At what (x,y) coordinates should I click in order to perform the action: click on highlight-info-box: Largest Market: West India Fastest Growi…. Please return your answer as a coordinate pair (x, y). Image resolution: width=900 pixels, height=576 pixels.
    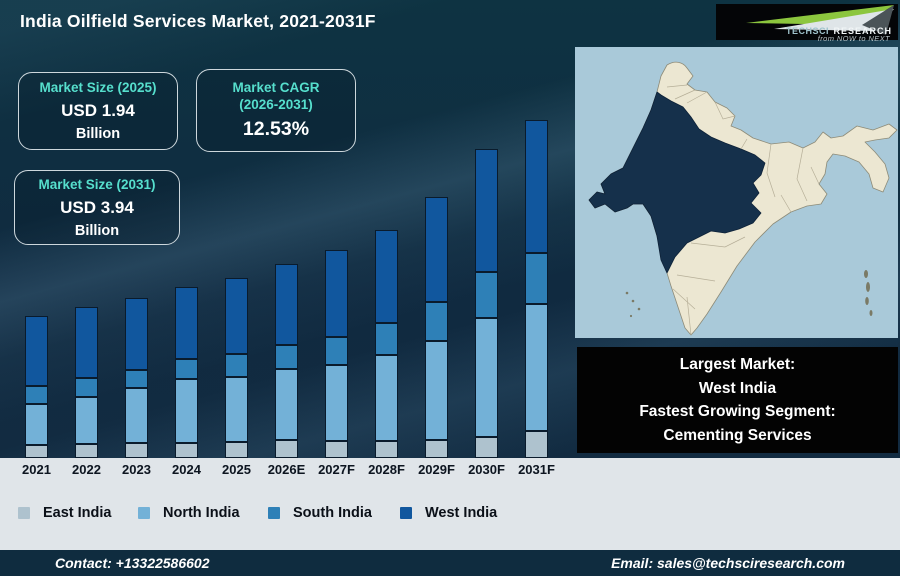
    Looking at the image, I should click on (737, 400).